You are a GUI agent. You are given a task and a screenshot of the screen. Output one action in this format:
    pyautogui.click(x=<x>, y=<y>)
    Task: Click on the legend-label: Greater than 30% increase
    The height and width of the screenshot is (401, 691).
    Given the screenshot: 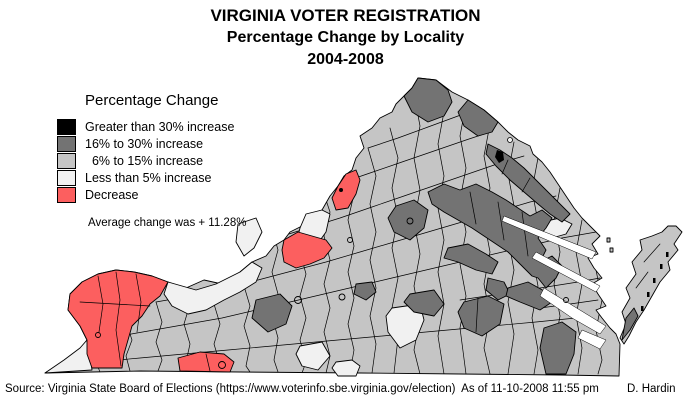 What is the action you would take?
    pyautogui.click(x=160, y=126)
    